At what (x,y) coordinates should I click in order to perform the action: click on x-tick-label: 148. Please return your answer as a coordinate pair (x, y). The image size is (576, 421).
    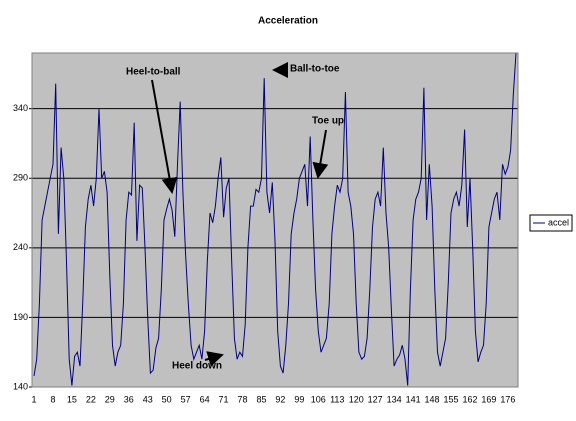
    Looking at the image, I should click on (432, 399).